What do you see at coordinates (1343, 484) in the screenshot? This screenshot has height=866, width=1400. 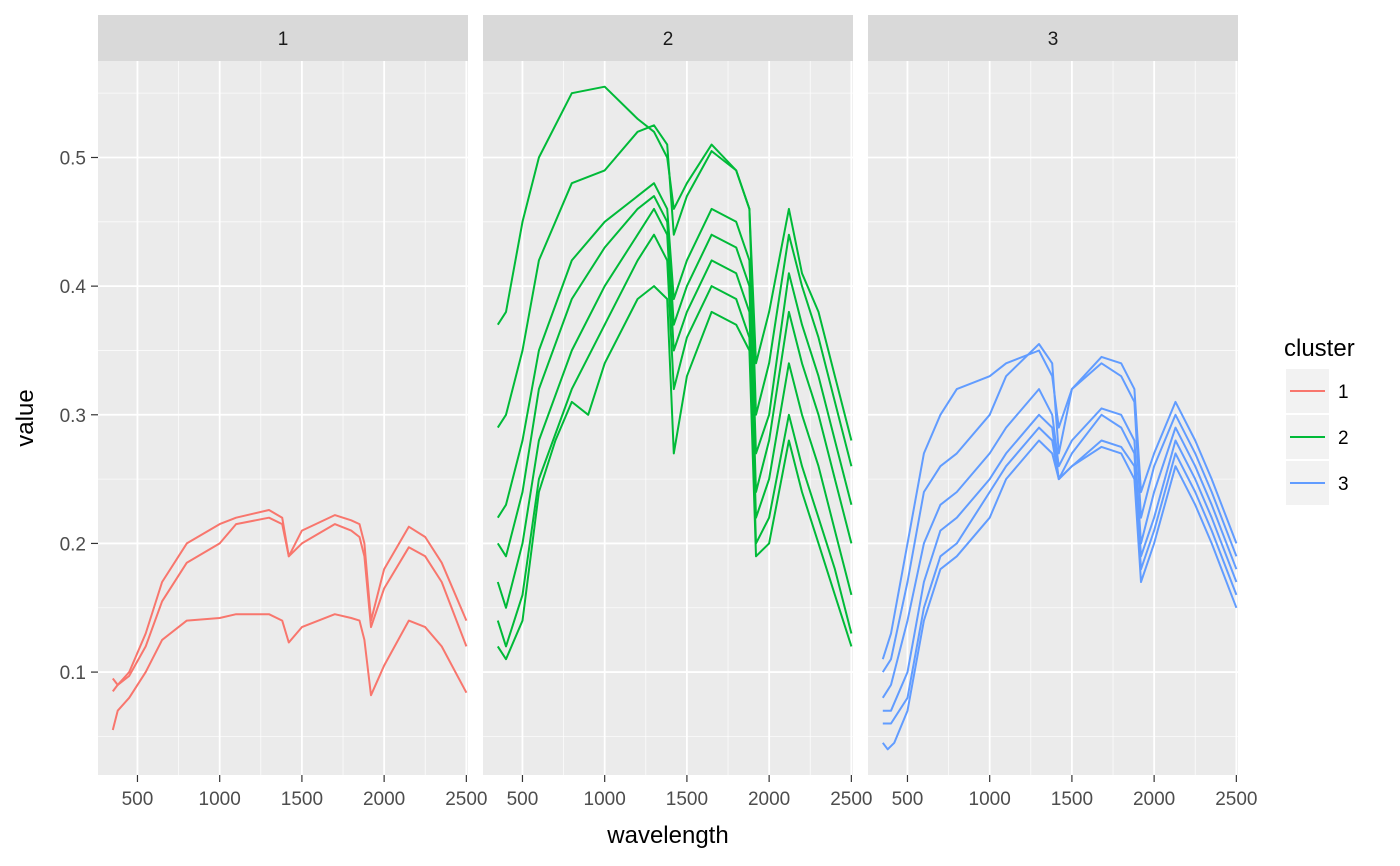 I see `legend-label: 3` at bounding box center [1343, 484].